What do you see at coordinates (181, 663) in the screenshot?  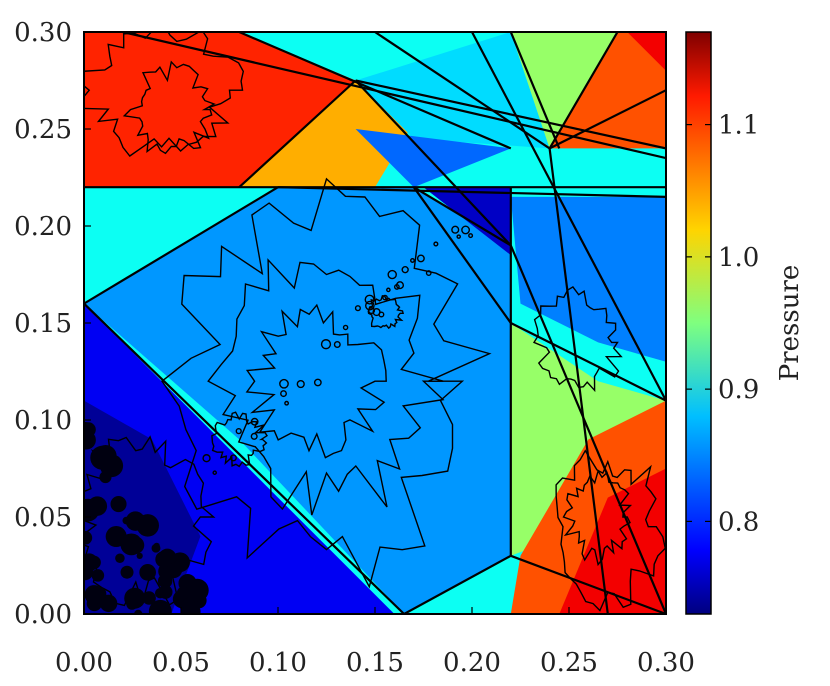 I see `x-tick-label: 0.05` at bounding box center [181, 663].